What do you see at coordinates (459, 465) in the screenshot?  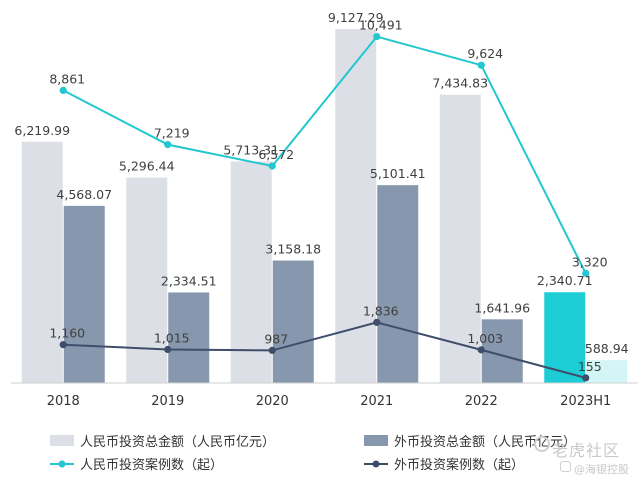 I see `legend-label: 外币投资案例数（起）` at bounding box center [459, 465].